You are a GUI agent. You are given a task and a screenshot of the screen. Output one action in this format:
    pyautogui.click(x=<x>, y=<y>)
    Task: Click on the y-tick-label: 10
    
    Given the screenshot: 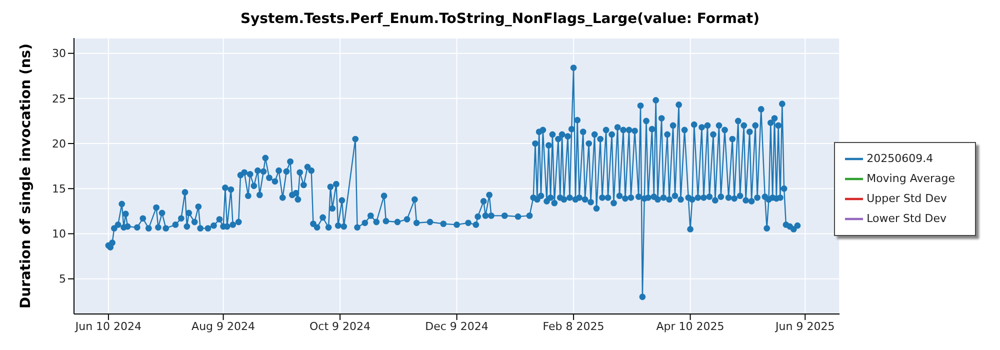 What is the action you would take?
    pyautogui.click(x=59, y=234)
    